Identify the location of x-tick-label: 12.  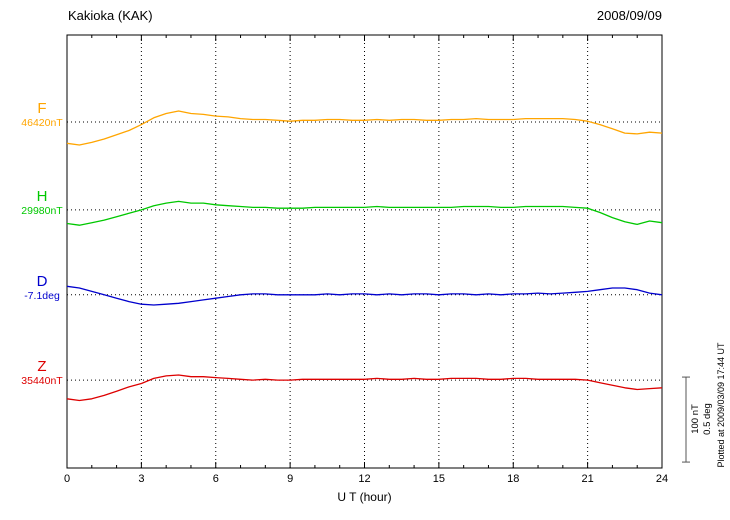
(364, 479).